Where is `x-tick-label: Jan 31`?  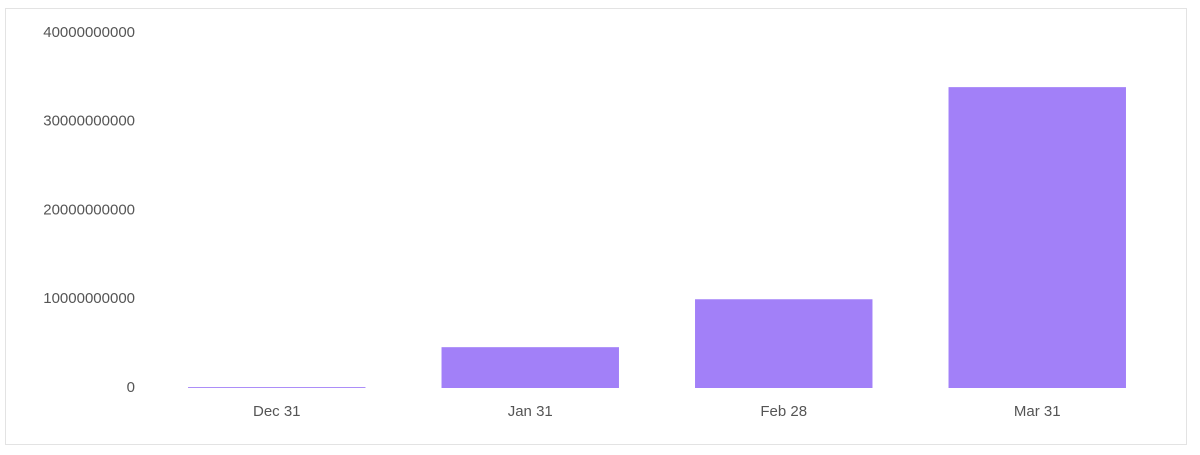 x-tick-label: Jan 31 is located at coordinates (530, 411).